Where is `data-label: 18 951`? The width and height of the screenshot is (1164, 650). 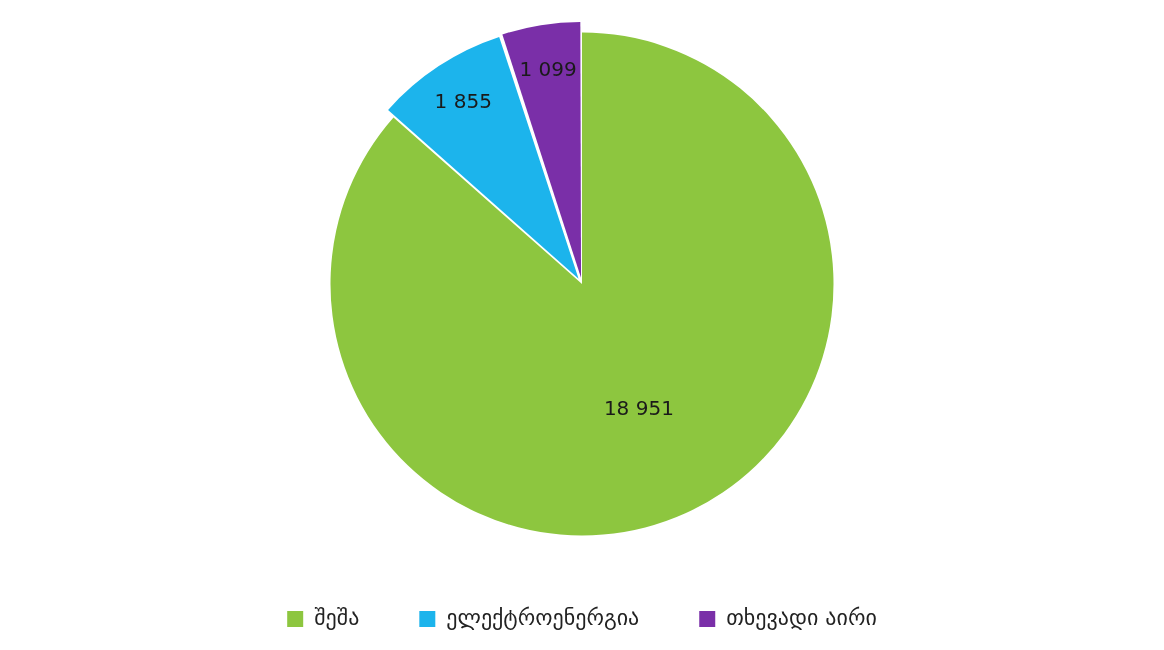 data-label: 18 951 is located at coordinates (638, 408).